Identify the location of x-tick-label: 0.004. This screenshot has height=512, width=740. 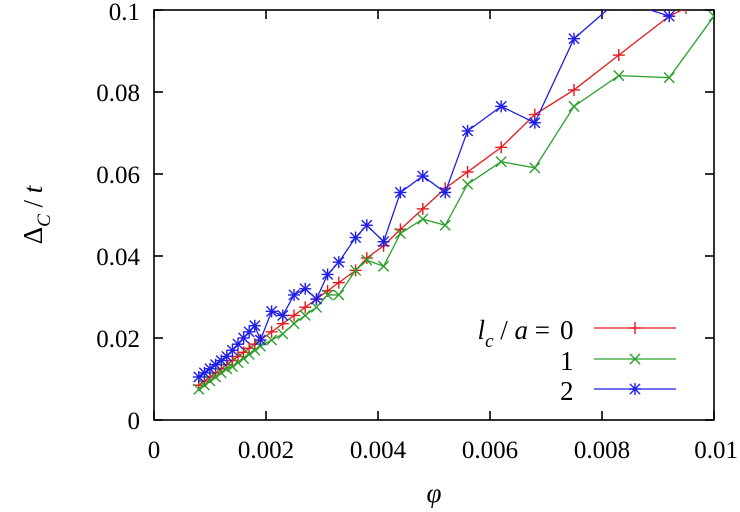
(378, 450).